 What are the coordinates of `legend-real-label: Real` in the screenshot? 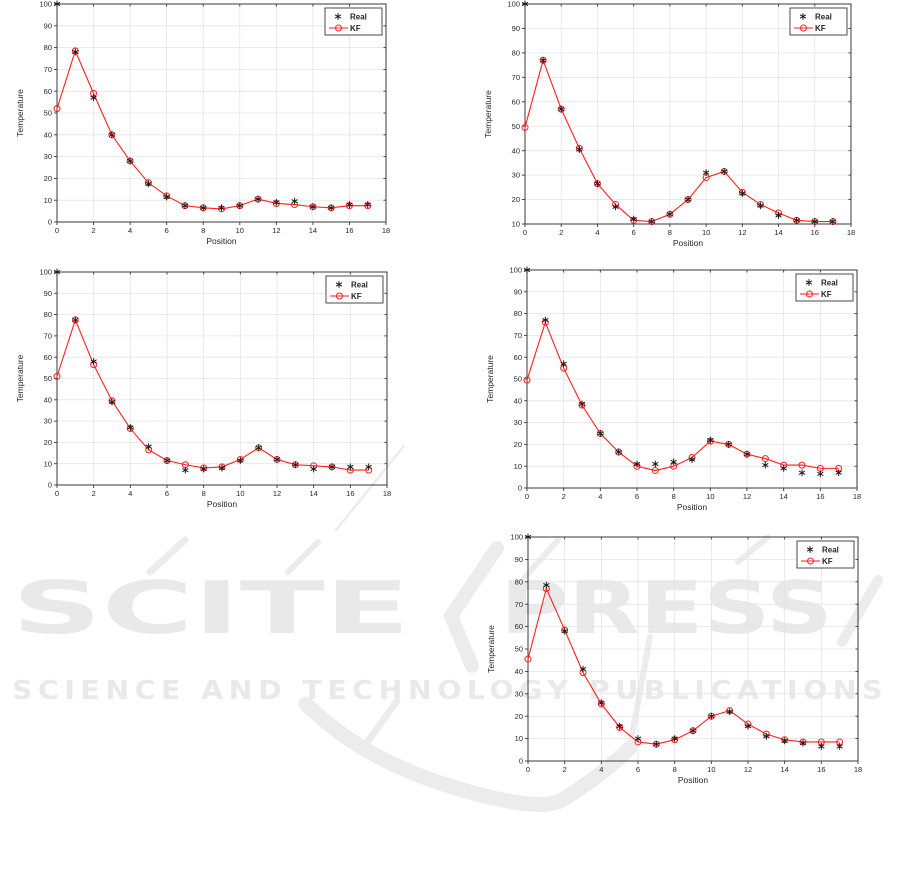 It's located at (358, 17).